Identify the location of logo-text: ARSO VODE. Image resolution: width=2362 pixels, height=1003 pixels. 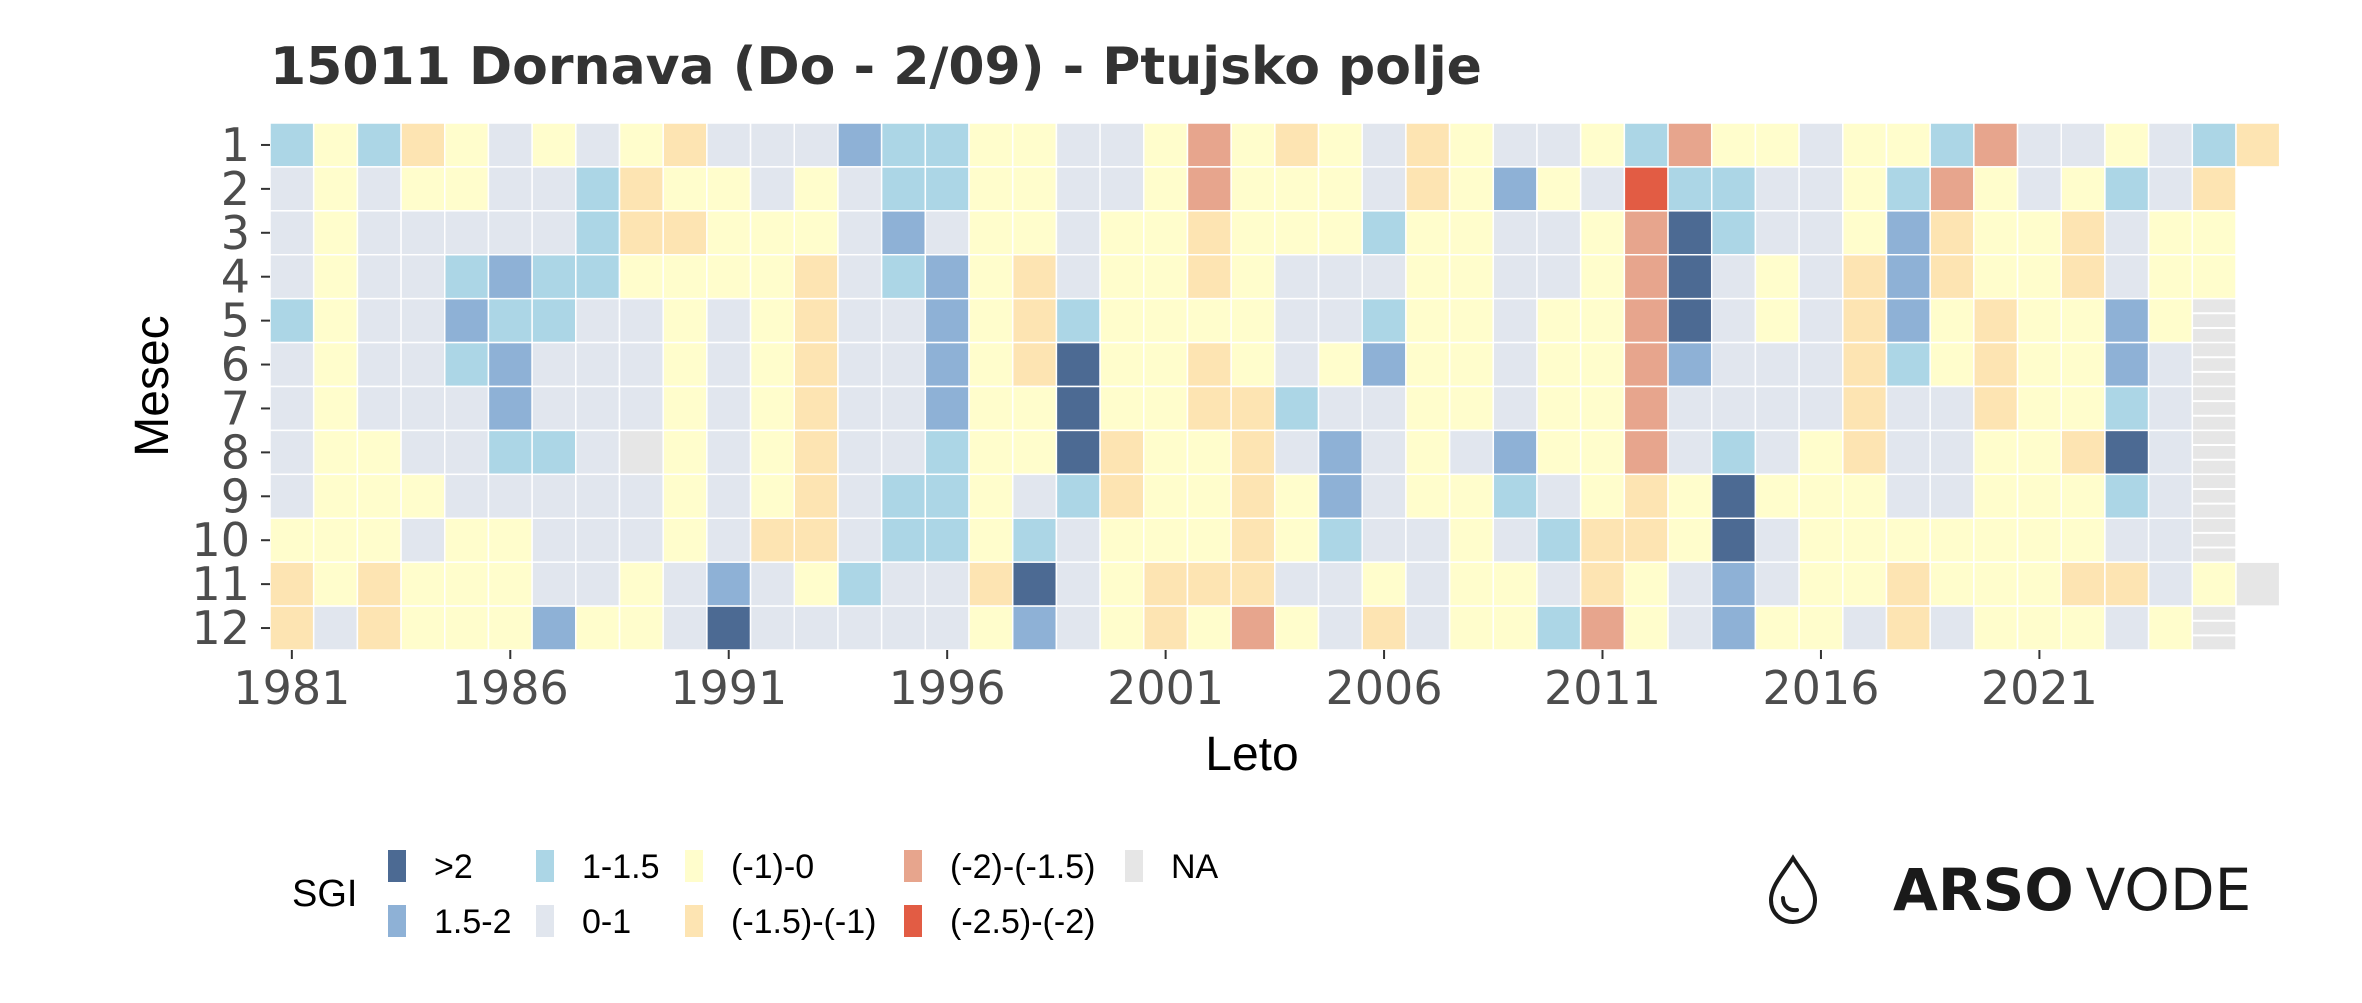
(2072, 890).